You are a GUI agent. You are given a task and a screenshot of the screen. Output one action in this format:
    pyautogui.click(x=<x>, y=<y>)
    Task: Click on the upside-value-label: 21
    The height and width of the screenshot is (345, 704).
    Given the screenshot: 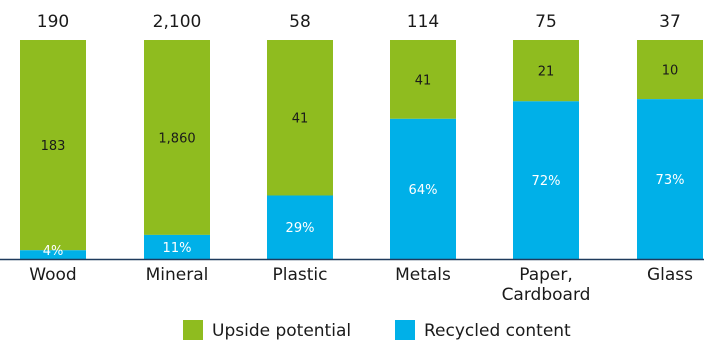 What is the action you would take?
    pyautogui.click(x=546, y=72)
    